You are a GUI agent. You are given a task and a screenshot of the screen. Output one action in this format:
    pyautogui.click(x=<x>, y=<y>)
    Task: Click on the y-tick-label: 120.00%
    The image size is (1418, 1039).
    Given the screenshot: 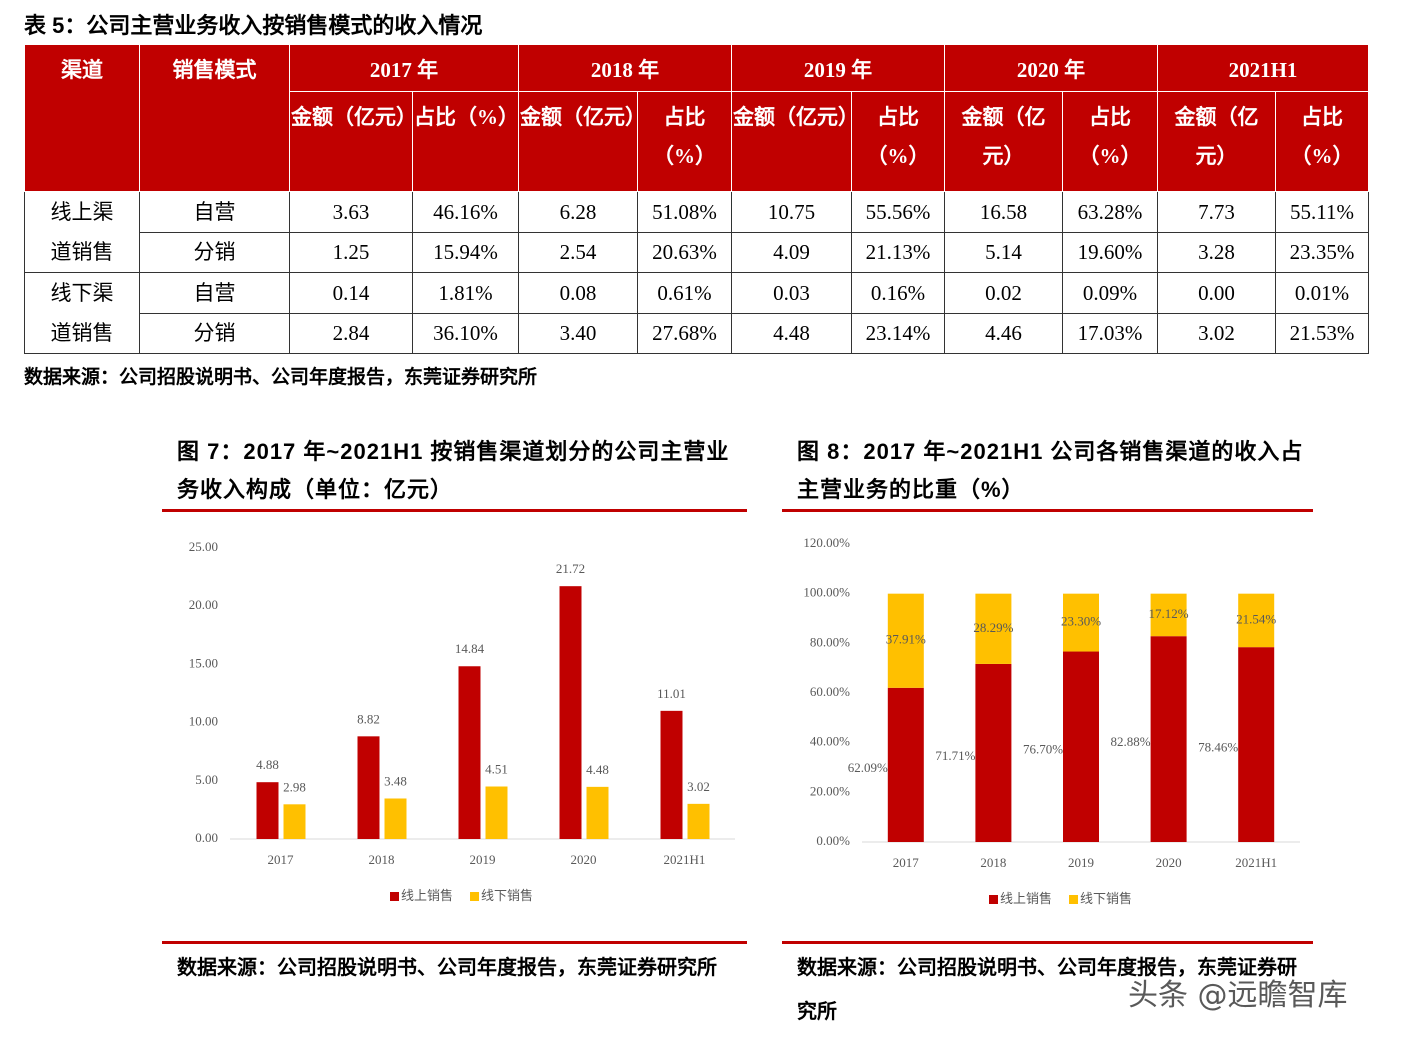 What is the action you would take?
    pyautogui.click(x=826, y=542)
    